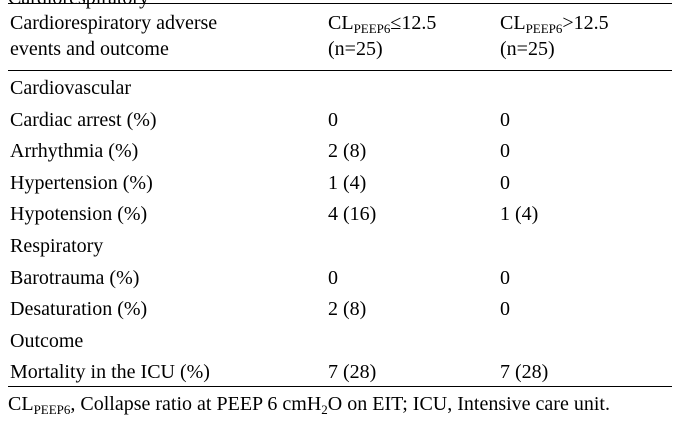  What do you see at coordinates (340, 120) in the screenshot?
I see `table-row: Cardiac arrest (%) 0 0` at bounding box center [340, 120].